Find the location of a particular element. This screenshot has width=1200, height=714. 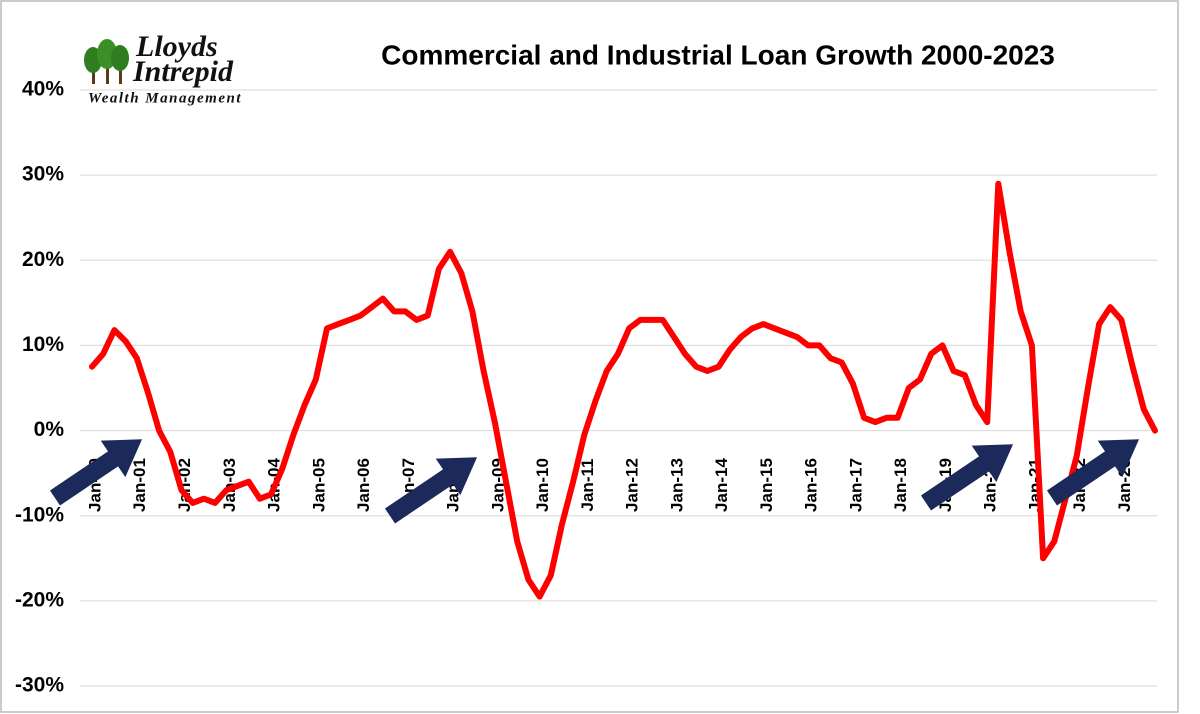

logo-trees is located at coordinates (106, 61).